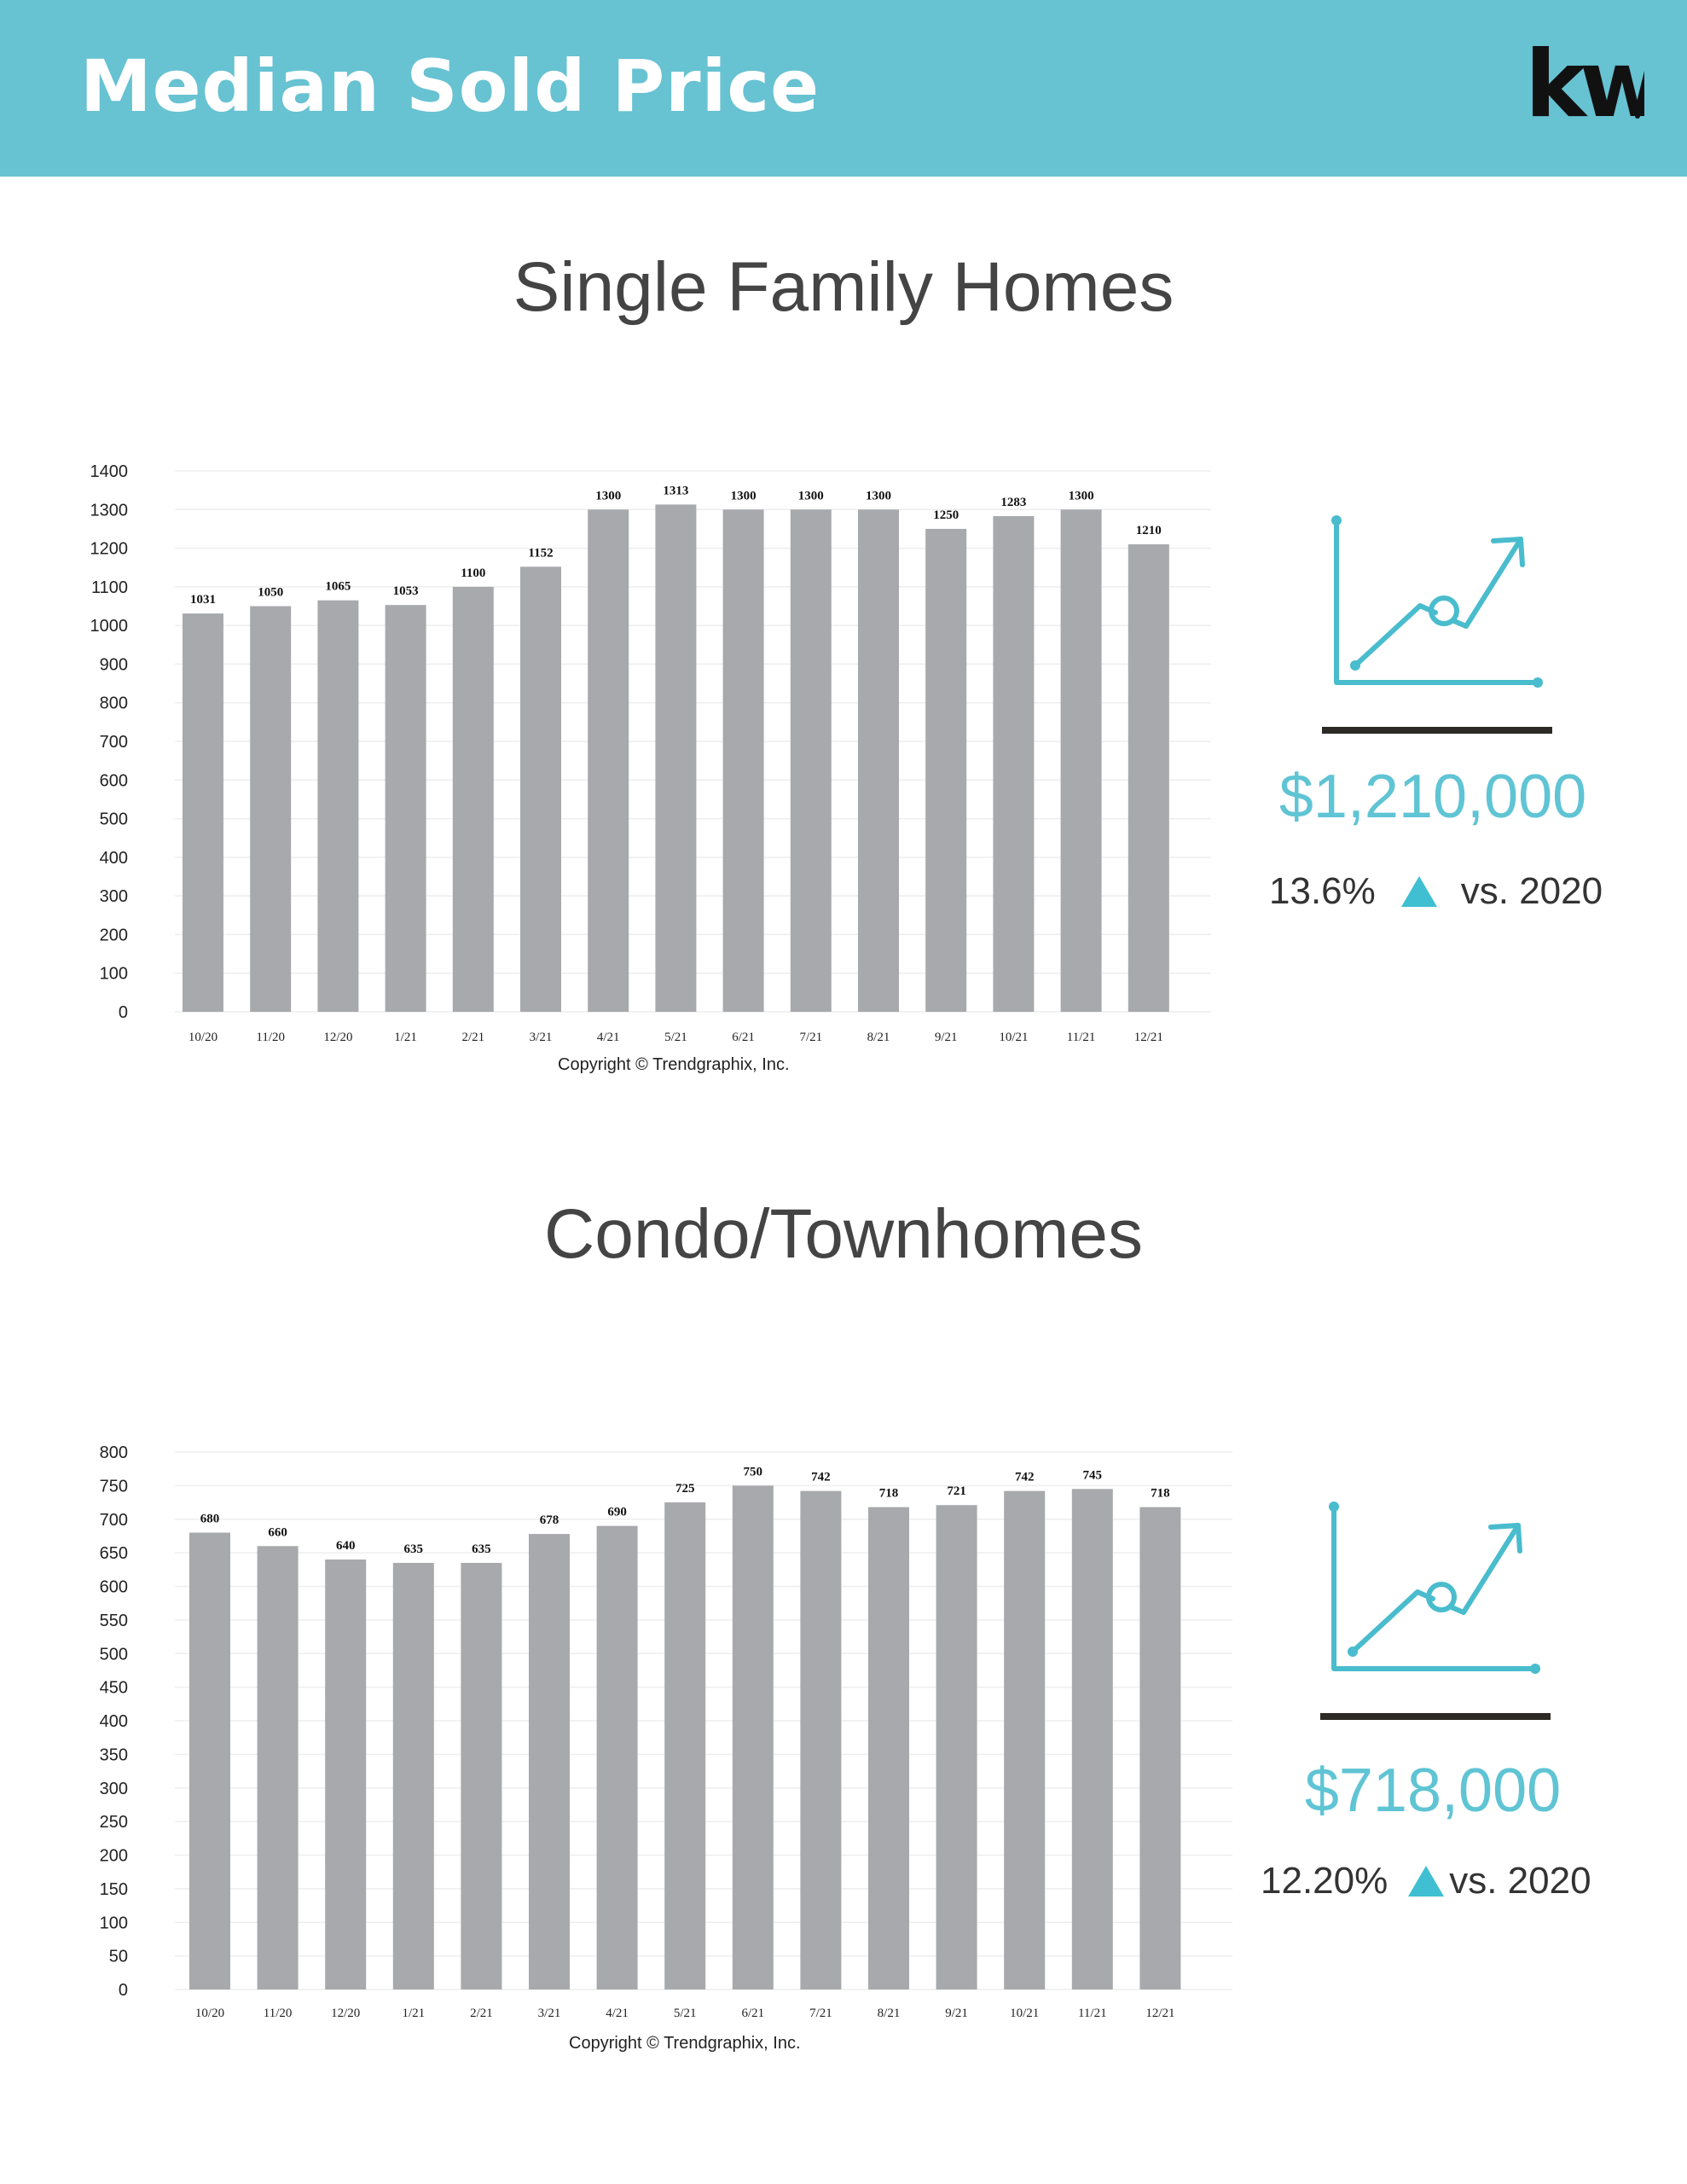  I want to click on y-tick-label: 550, so click(114, 1621).